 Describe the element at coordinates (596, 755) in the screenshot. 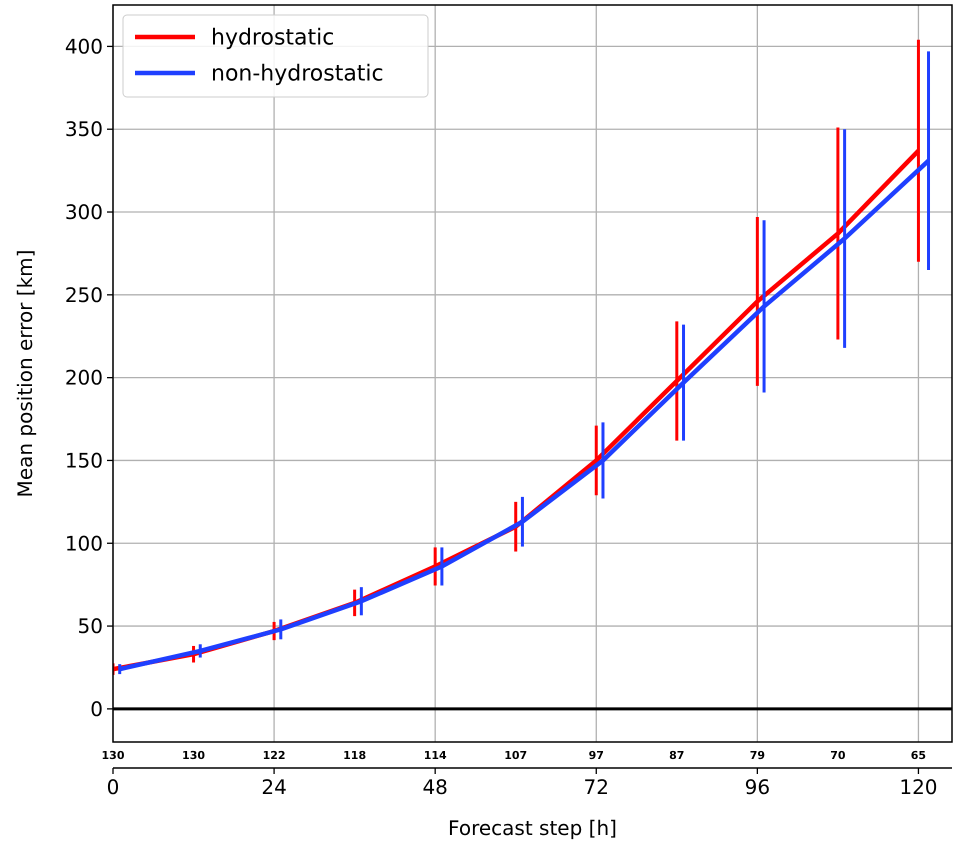

I see `text: 97` at that location.